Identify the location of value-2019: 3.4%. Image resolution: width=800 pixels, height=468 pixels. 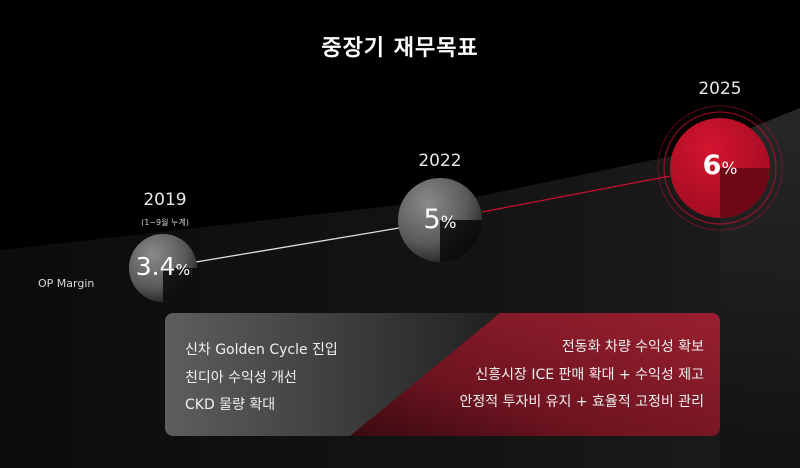
(163, 266).